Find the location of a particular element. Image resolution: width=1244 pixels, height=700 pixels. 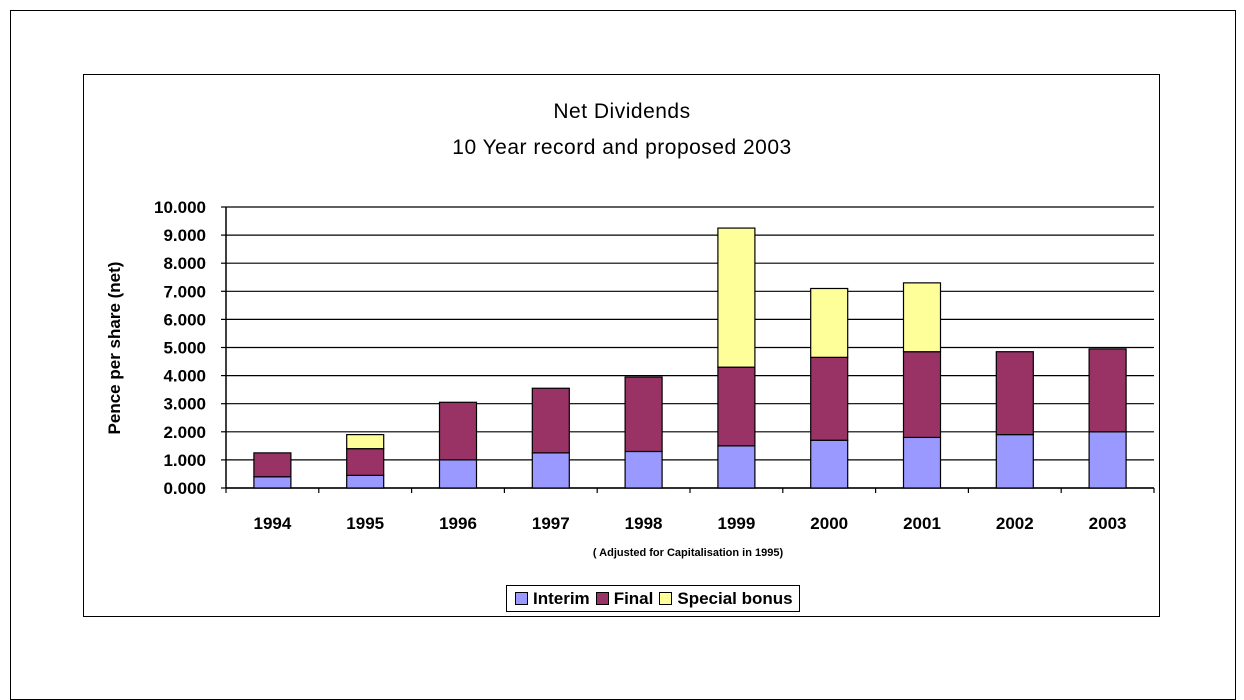

bar-special-bonus-2000 is located at coordinates (829, 322).